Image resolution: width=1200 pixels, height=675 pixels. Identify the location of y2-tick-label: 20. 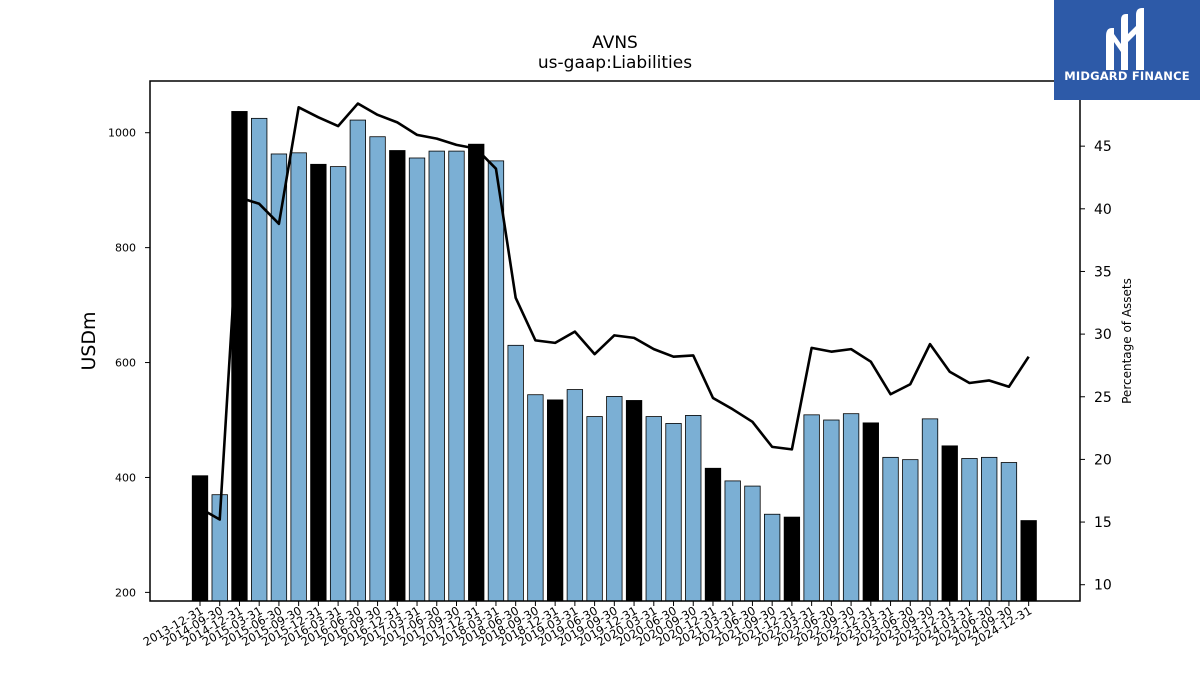
(1103, 460).